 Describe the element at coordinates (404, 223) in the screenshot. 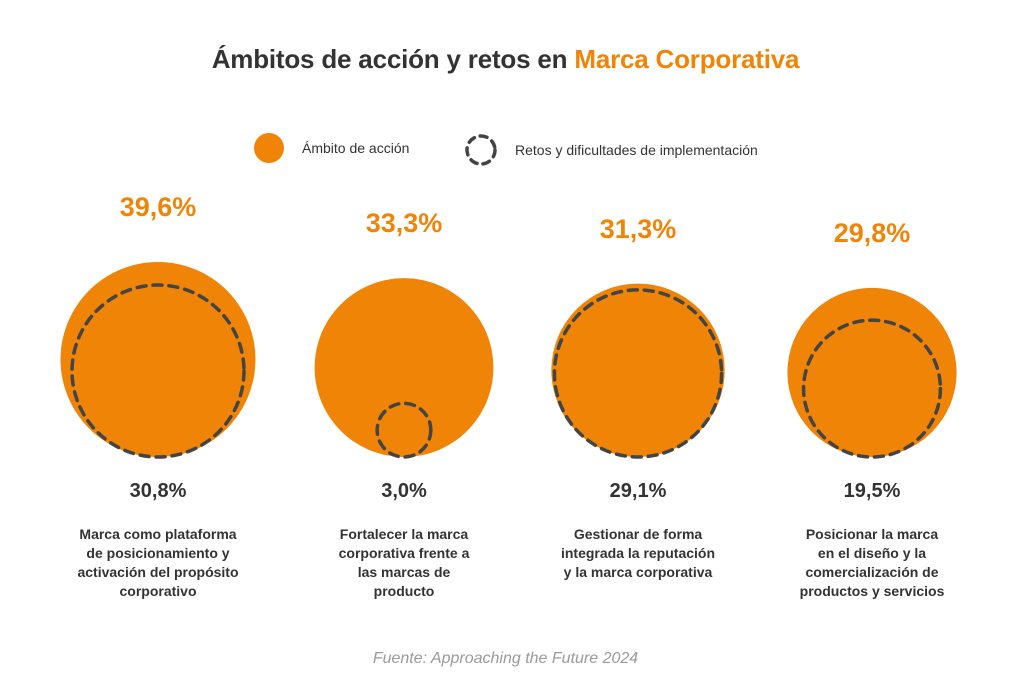

I see `action-value-label-2: 33,3%` at that location.